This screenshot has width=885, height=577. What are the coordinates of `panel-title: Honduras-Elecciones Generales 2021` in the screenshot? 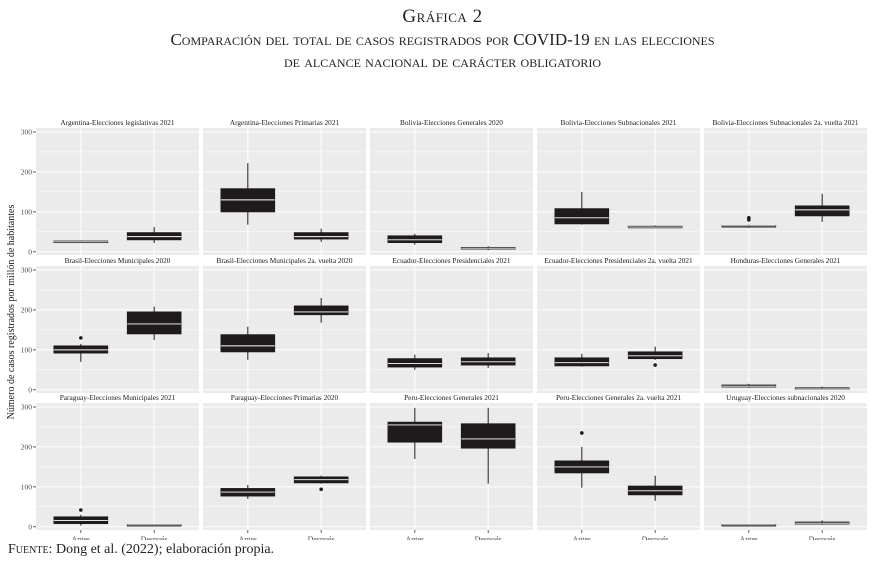 It's located at (786, 260).